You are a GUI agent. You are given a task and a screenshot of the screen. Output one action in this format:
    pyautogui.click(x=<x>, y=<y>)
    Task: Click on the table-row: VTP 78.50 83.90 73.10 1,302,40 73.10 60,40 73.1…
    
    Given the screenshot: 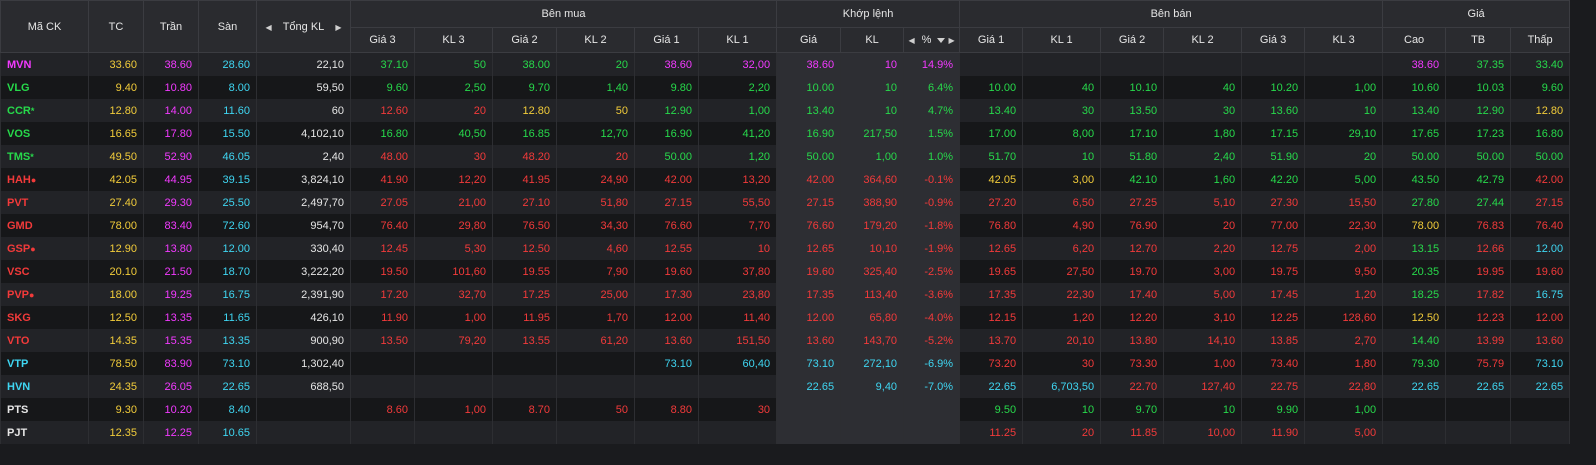 What is the action you would take?
    pyautogui.click(x=785, y=363)
    